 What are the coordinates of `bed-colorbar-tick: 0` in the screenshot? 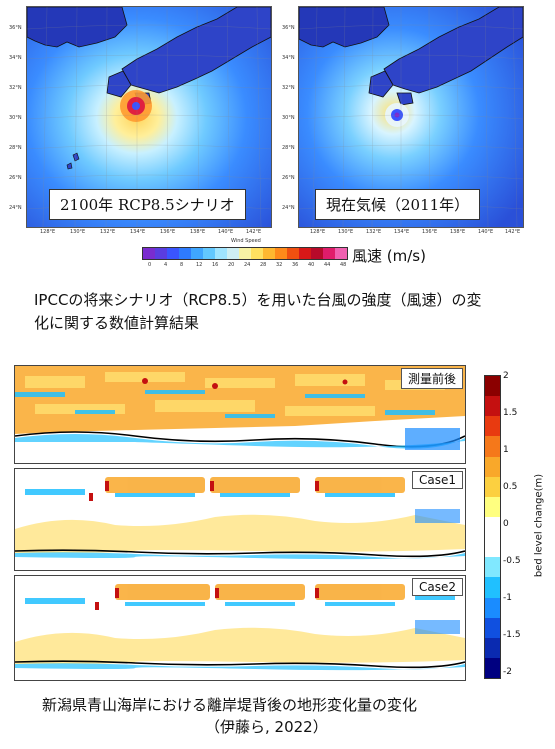 It's located at (506, 524).